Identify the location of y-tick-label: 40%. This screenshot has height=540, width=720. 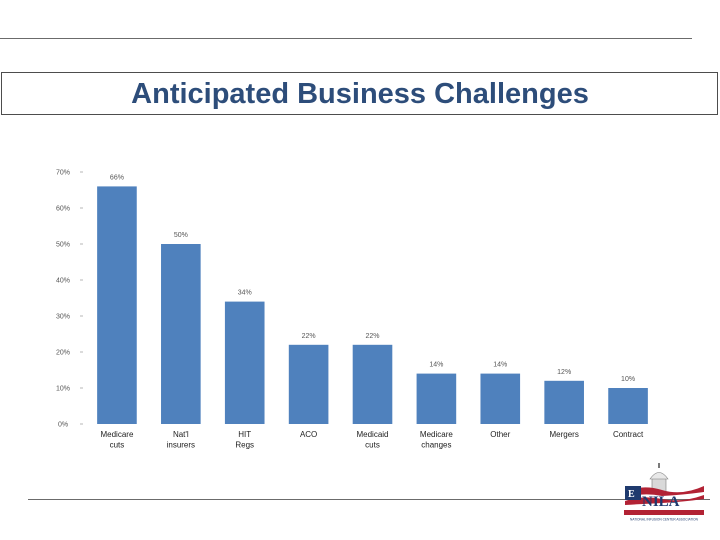
(63, 281).